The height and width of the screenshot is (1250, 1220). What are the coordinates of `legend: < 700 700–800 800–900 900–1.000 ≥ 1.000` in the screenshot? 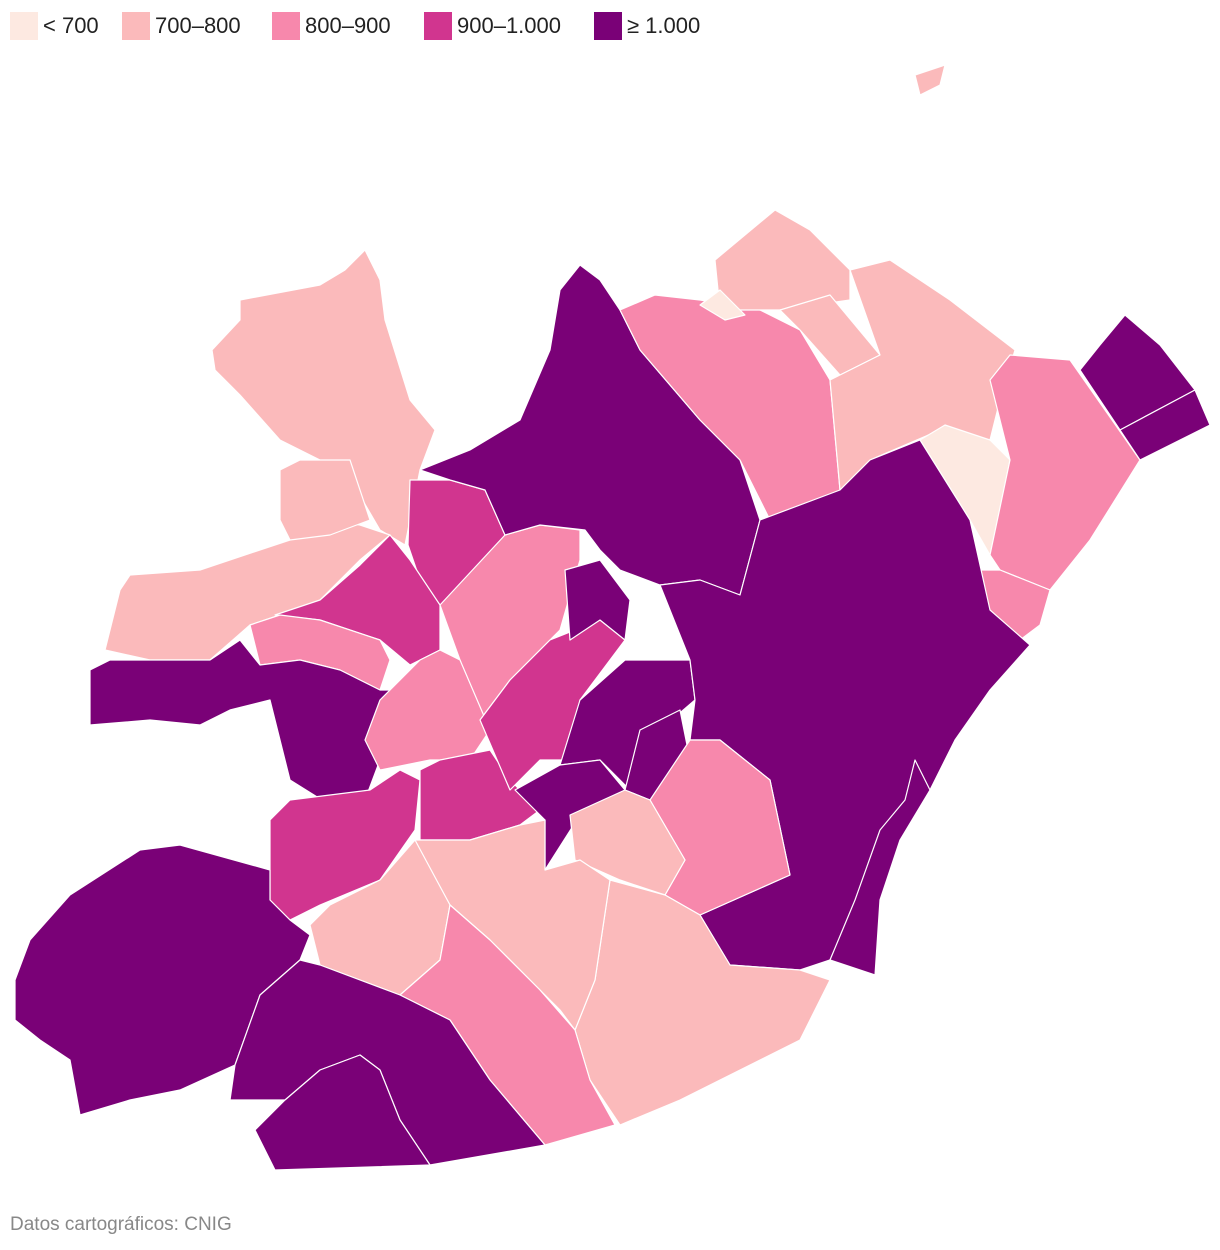 It's located at (355, 26).